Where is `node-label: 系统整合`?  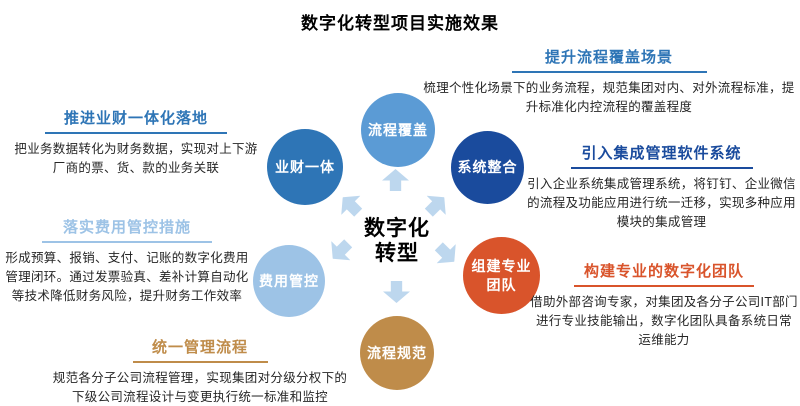 node-label: 系统整合 is located at coordinates (487, 167).